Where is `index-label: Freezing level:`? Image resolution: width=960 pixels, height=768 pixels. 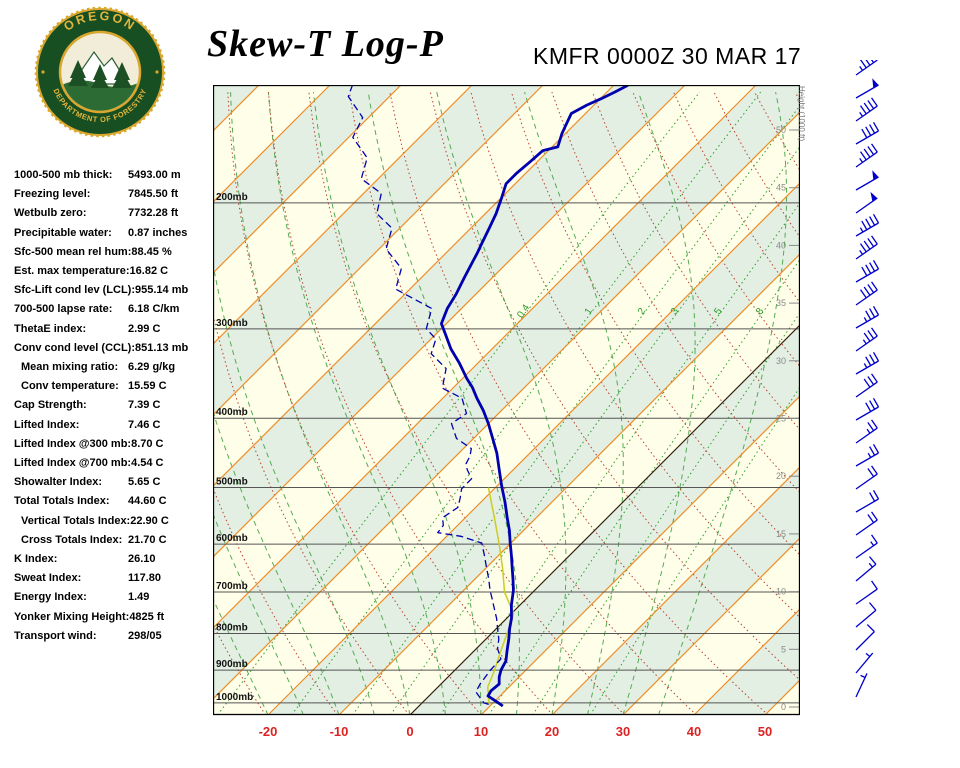 index-label: Freezing level: is located at coordinates (52, 194).